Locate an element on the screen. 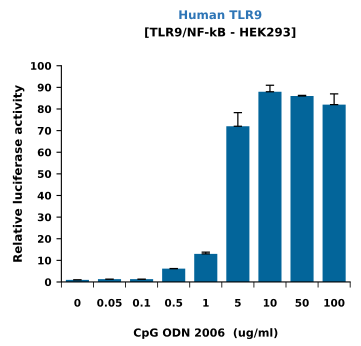 The height and width of the screenshot is (346, 361). x-tick-label: 0 is located at coordinates (77, 302).